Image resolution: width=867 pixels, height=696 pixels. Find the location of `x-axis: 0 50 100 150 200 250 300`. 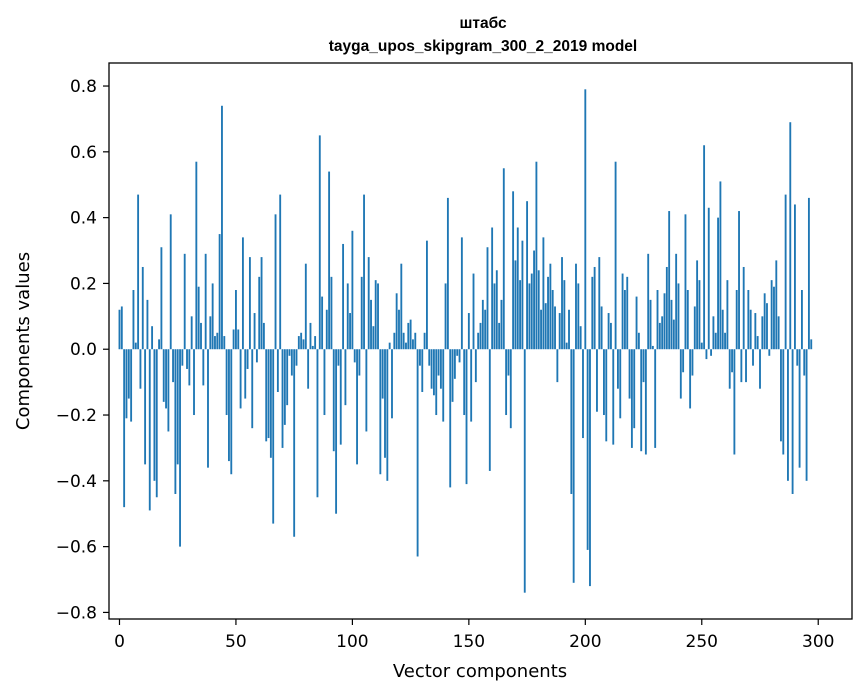

x-axis: 0 50 100 150 200 250 300 is located at coordinates (474, 635).